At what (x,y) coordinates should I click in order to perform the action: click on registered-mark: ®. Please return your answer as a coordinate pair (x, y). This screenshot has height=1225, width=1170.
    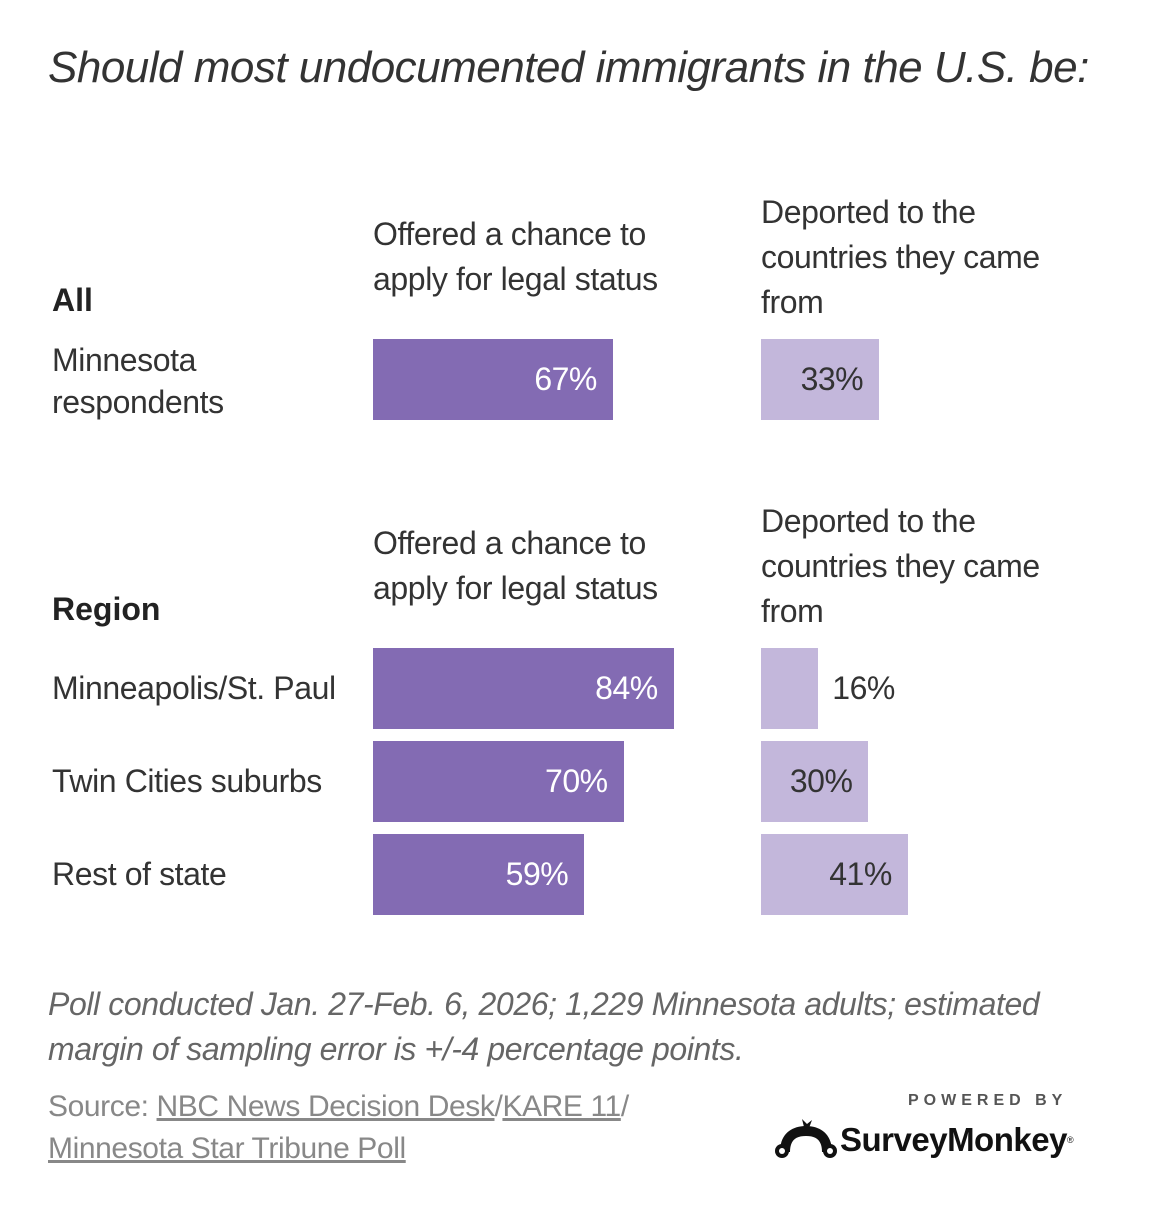
    Looking at the image, I should click on (1070, 1140).